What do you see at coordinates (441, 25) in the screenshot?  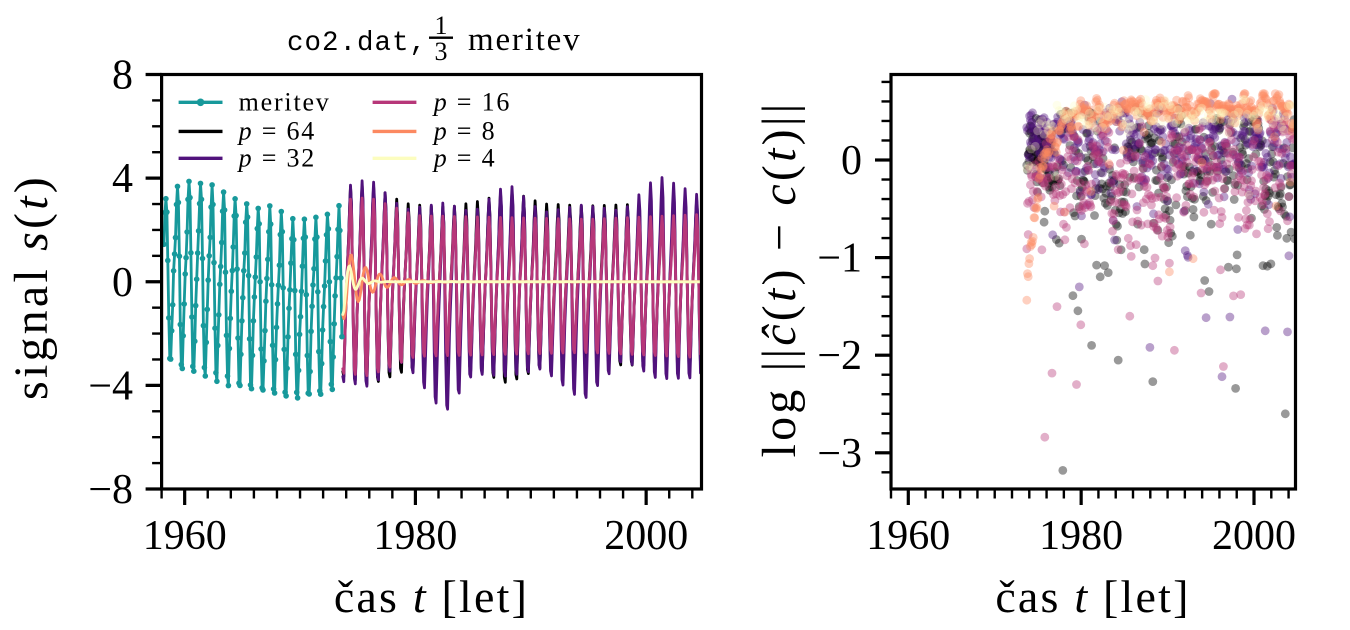 I see `svg-text: 1` at bounding box center [441, 25].